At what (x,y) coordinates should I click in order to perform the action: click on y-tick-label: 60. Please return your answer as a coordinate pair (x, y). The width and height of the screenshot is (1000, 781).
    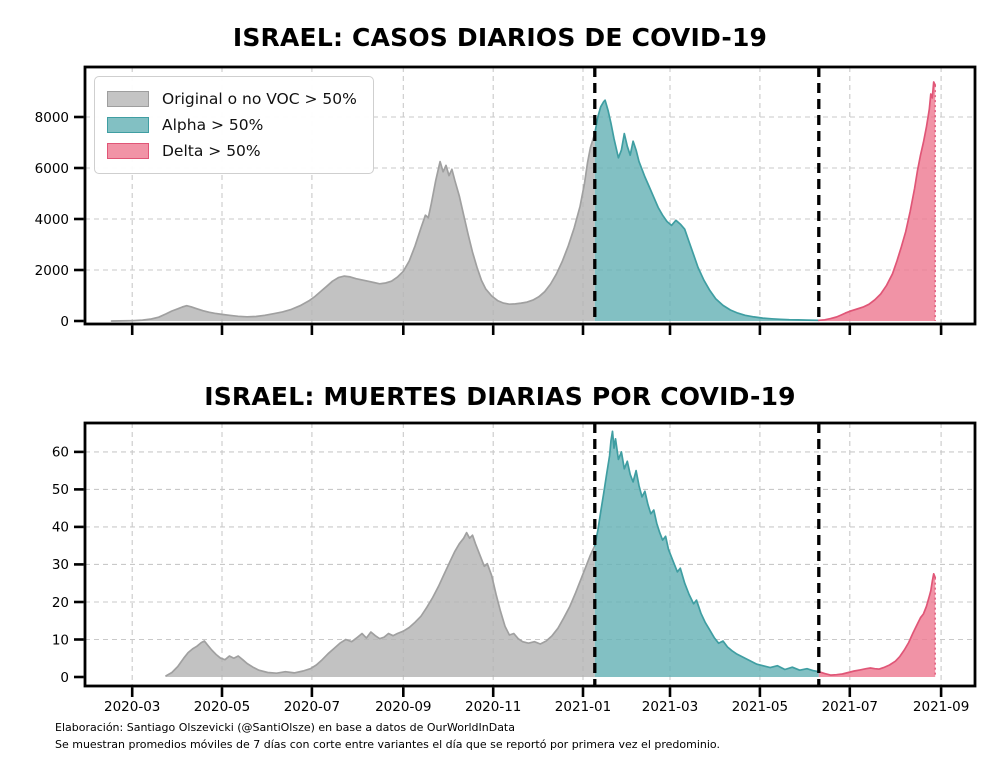
    Looking at the image, I should click on (60, 453).